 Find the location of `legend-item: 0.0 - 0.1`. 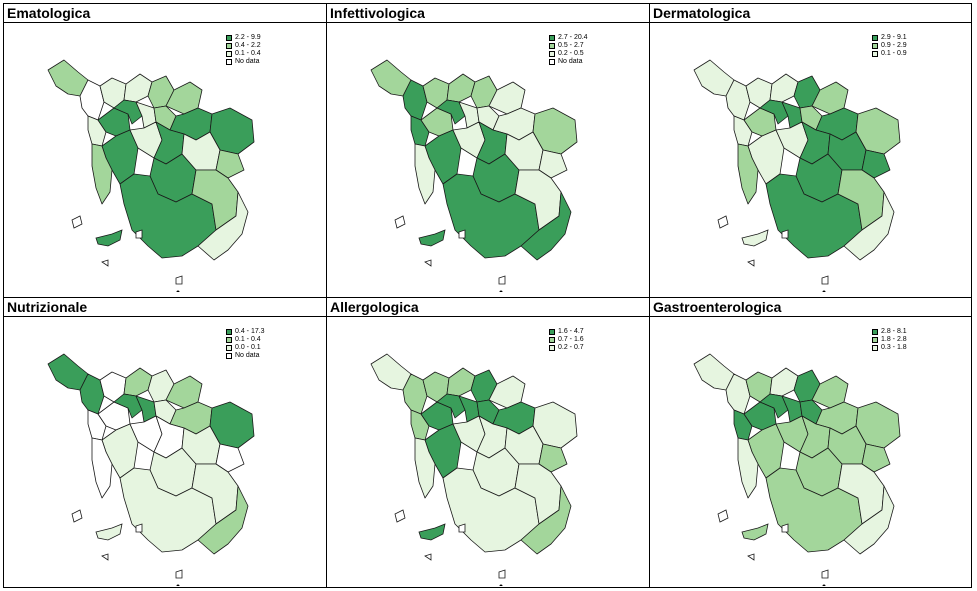

legend-item: 0.0 - 0.1 is located at coordinates (245, 348).